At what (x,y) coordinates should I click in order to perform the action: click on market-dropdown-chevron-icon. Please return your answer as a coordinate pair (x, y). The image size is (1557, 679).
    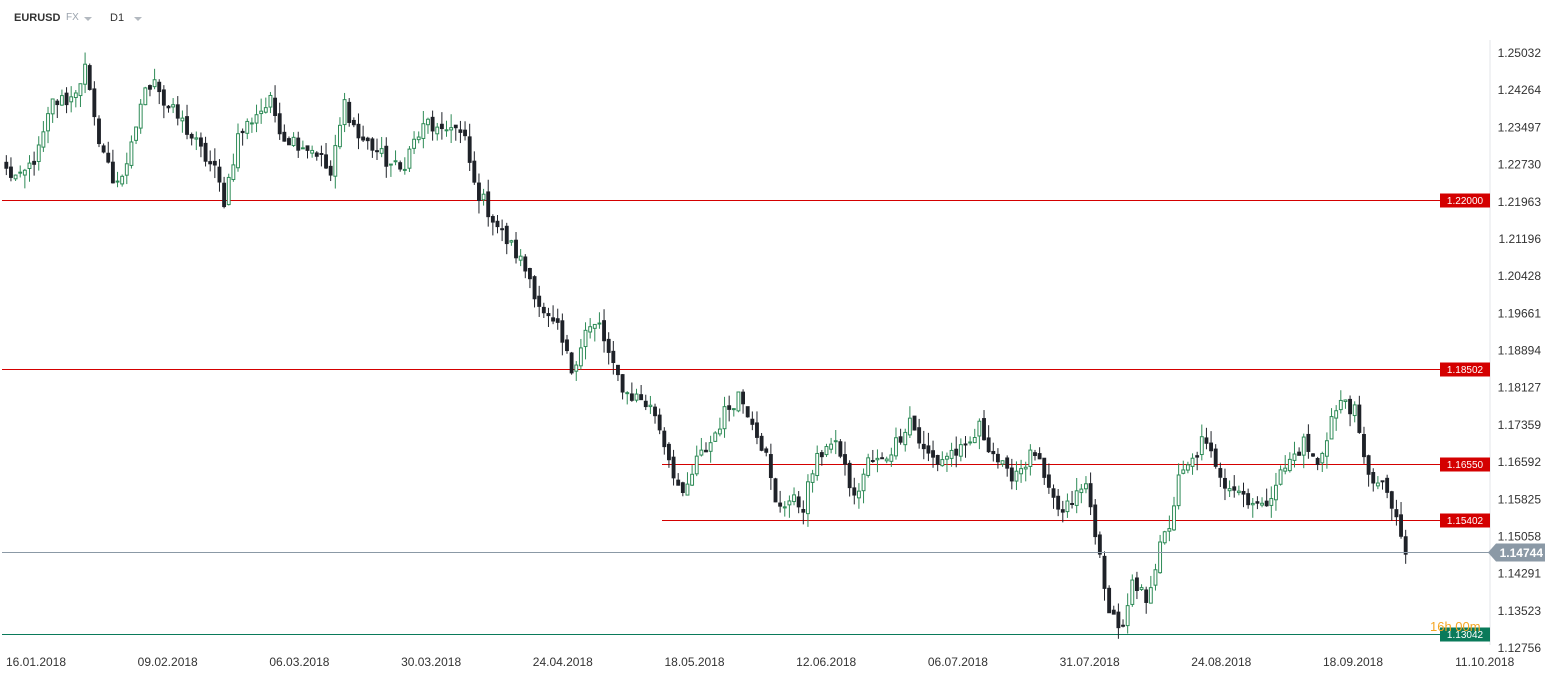
    Looking at the image, I should click on (88, 19).